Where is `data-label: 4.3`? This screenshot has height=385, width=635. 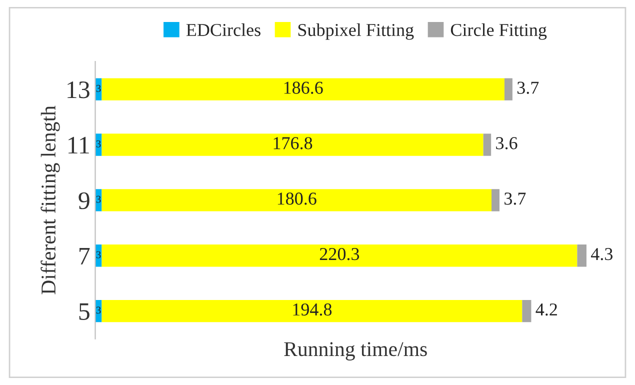 data-label: 4.3 is located at coordinates (601, 254).